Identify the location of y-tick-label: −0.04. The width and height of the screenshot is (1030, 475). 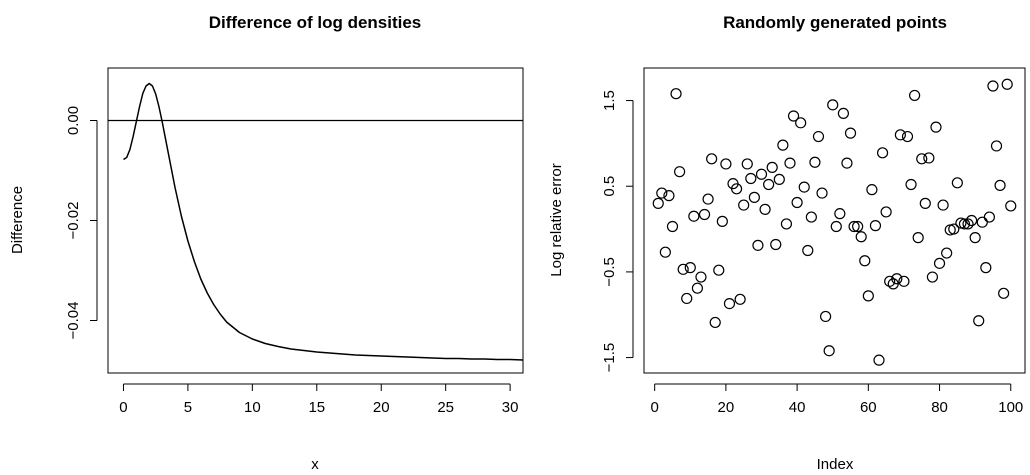
(73, 321).